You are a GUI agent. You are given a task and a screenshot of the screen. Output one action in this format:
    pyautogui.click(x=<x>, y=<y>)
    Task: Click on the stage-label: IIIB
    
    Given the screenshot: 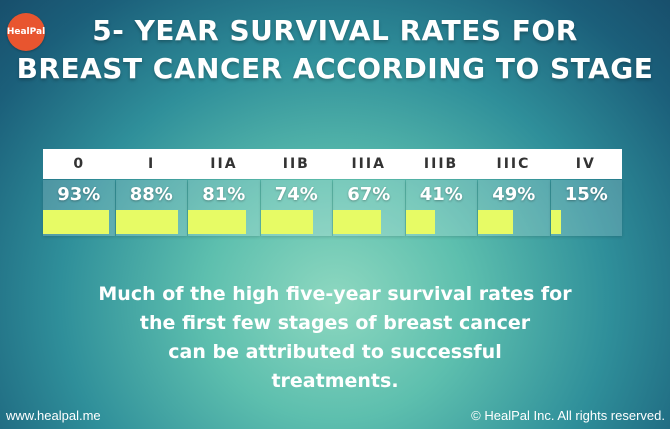 What is the action you would take?
    pyautogui.click(x=441, y=164)
    